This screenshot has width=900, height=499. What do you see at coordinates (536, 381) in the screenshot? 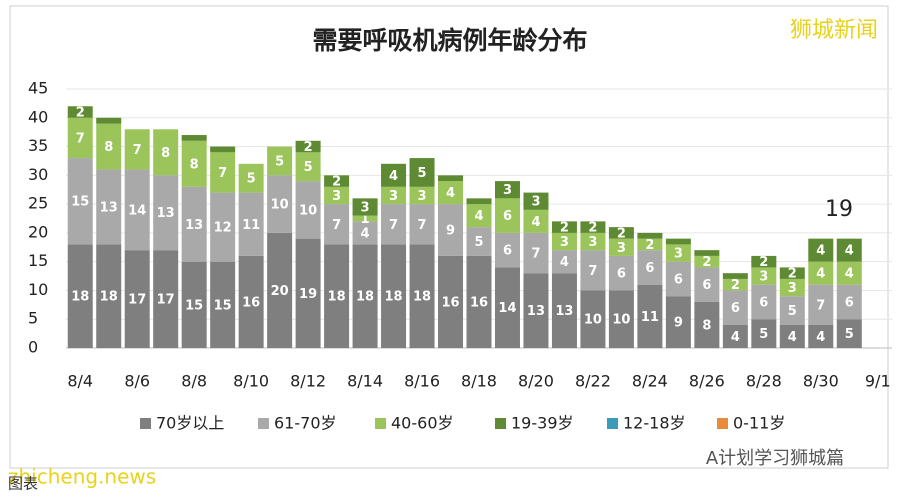
I see `x-tick-label: 8/20` at bounding box center [536, 381].